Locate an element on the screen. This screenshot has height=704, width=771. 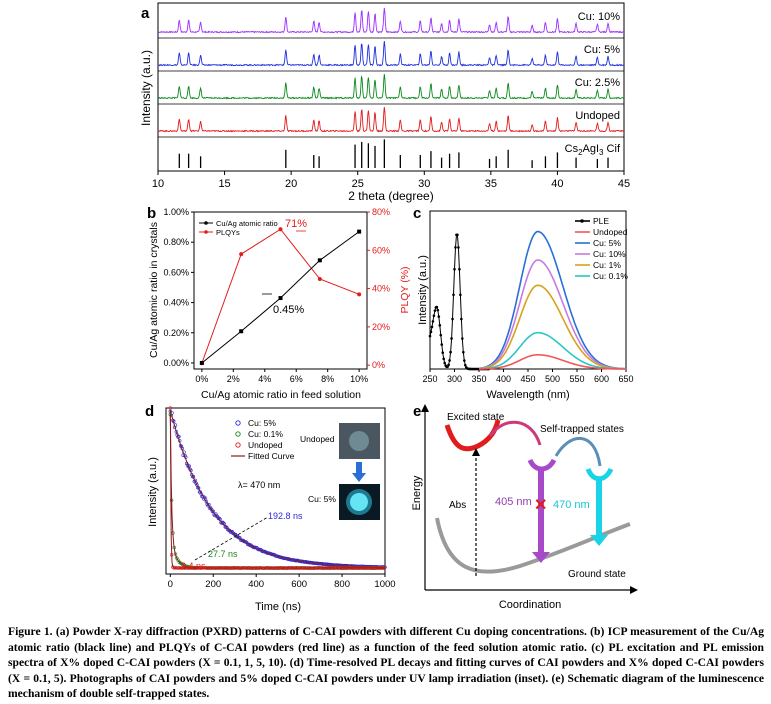
e-coordination-label: Coordination is located at coordinates (530, 605).